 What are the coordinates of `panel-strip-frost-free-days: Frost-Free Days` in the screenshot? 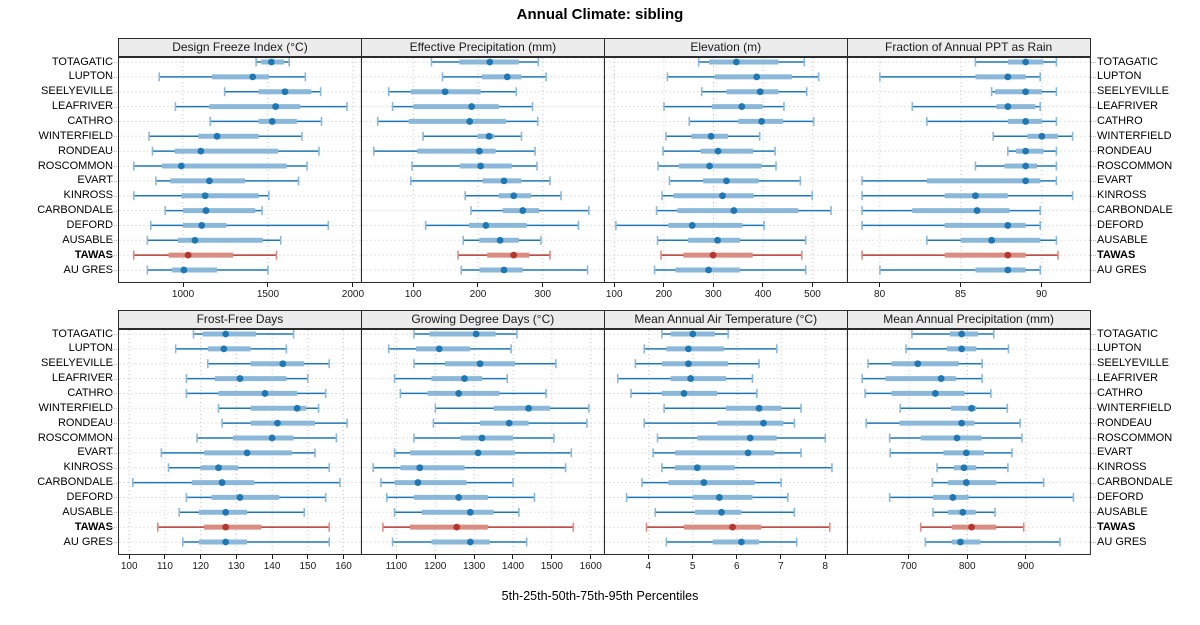 It's located at (240, 319).